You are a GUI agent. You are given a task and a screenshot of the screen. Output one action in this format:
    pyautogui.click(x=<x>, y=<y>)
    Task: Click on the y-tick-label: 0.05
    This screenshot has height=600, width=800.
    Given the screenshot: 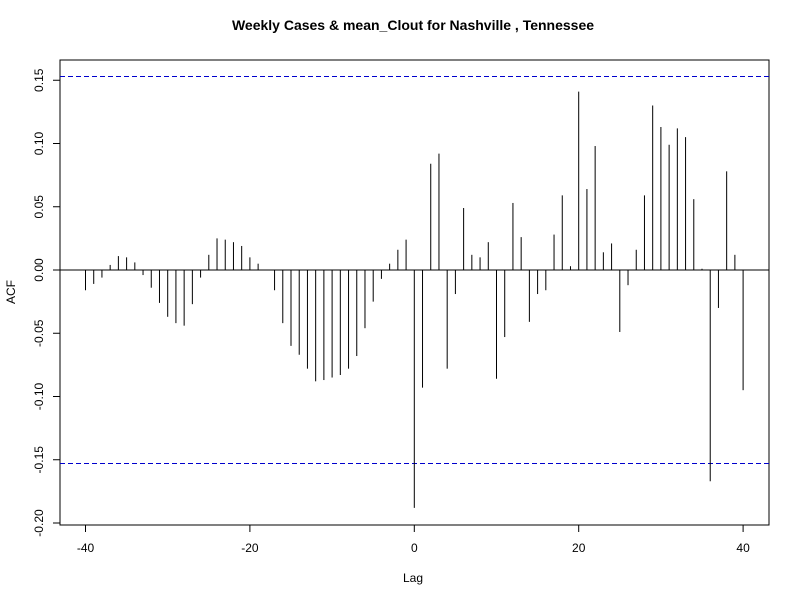 What is the action you would take?
    pyautogui.click(x=39, y=207)
    